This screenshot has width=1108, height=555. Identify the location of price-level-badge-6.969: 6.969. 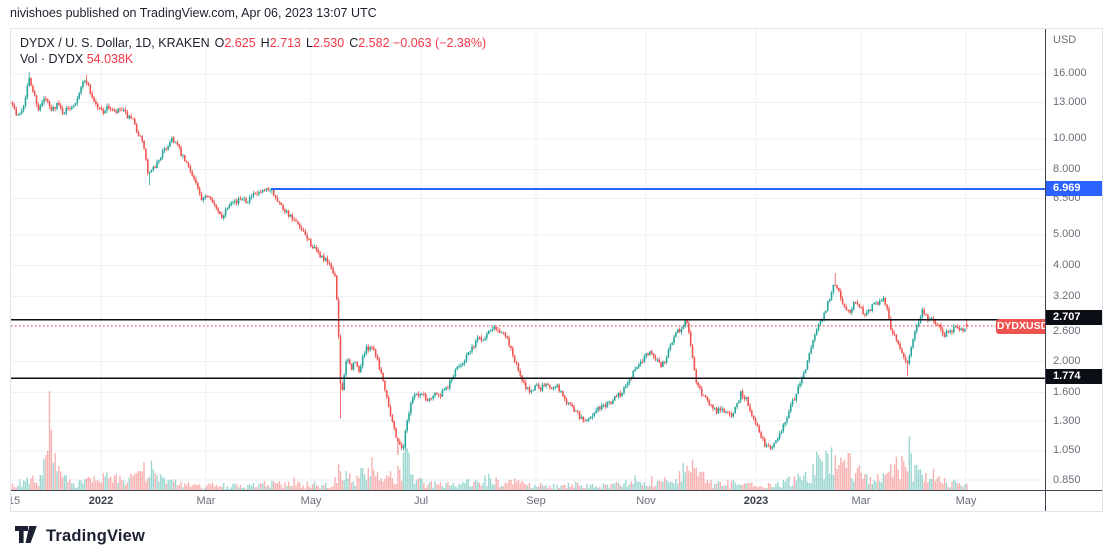
(1074, 188).